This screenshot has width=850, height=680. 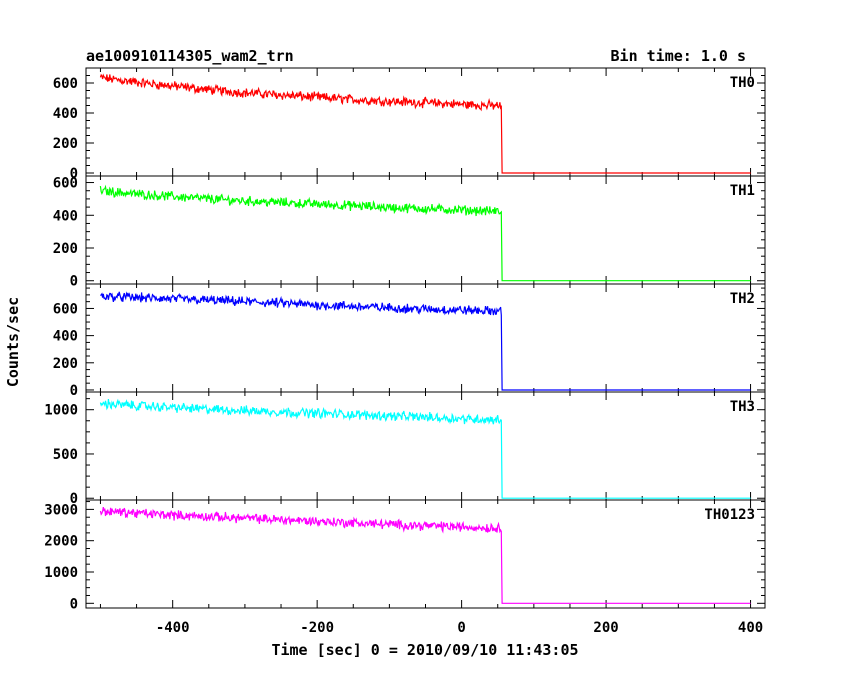 What do you see at coordinates (61, 542) in the screenshot?
I see `y-tick-label: 2000` at bounding box center [61, 542].